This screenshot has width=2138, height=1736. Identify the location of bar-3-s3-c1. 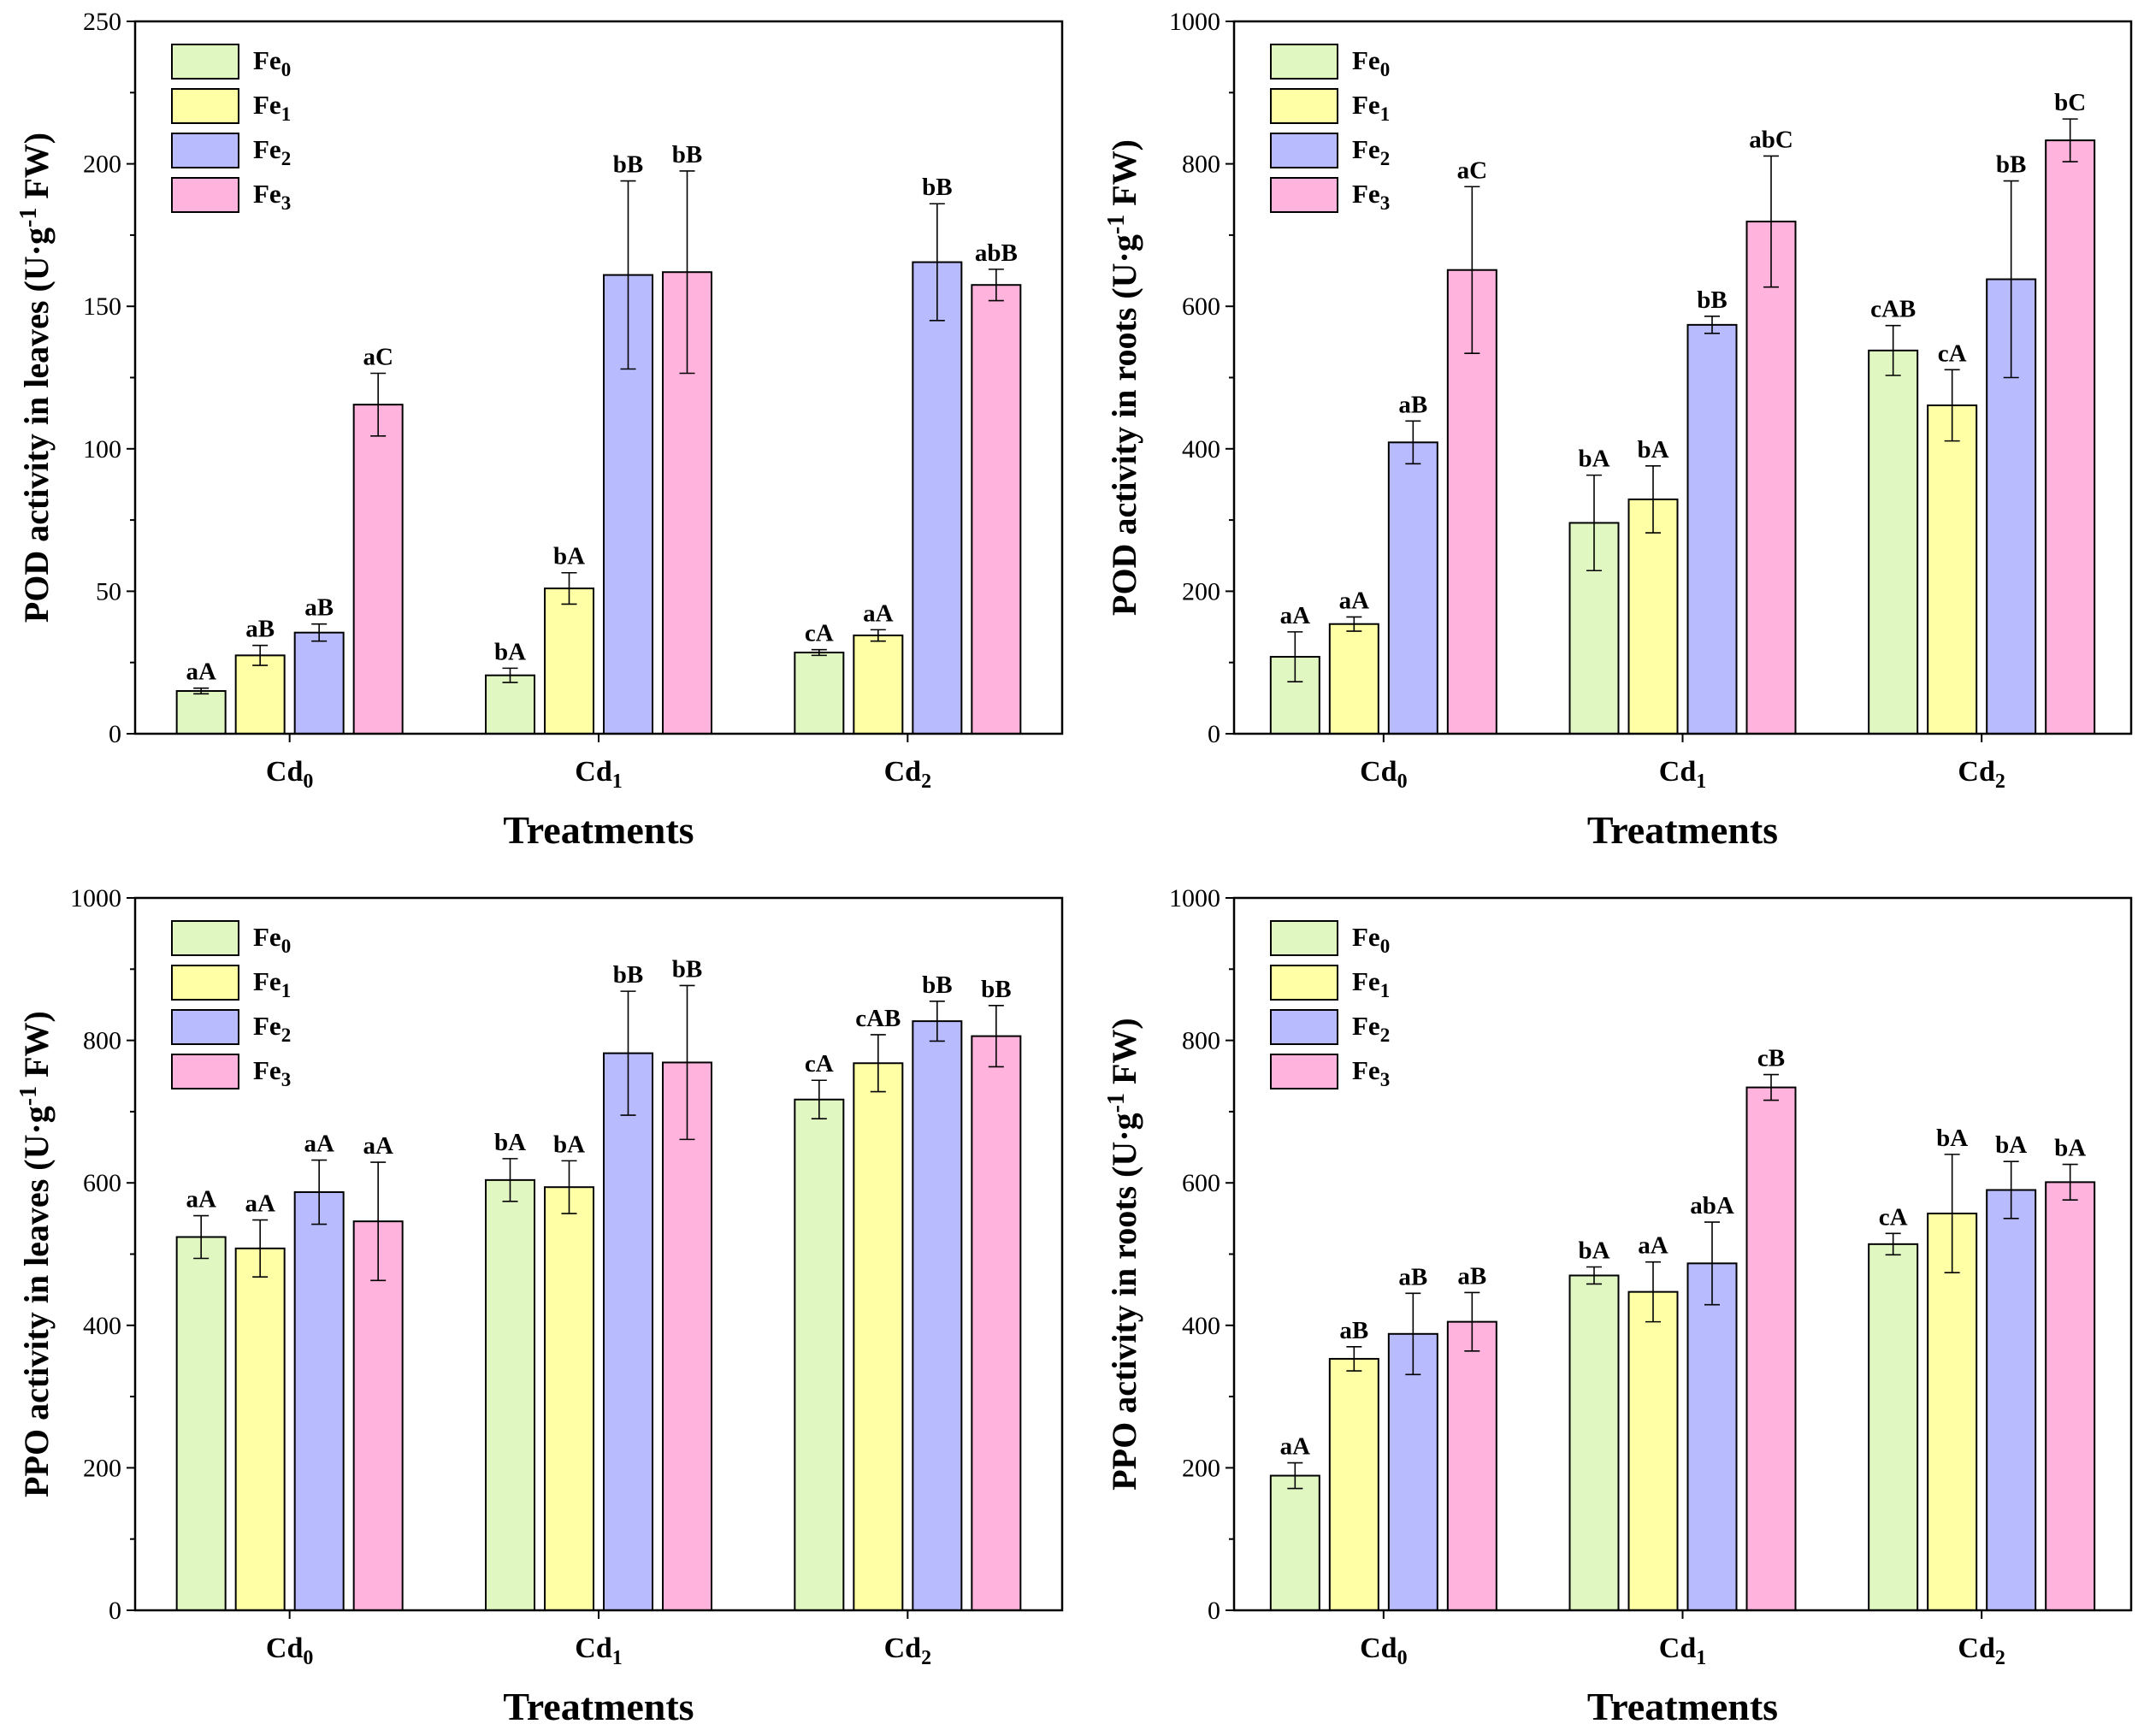
(1771, 1348).